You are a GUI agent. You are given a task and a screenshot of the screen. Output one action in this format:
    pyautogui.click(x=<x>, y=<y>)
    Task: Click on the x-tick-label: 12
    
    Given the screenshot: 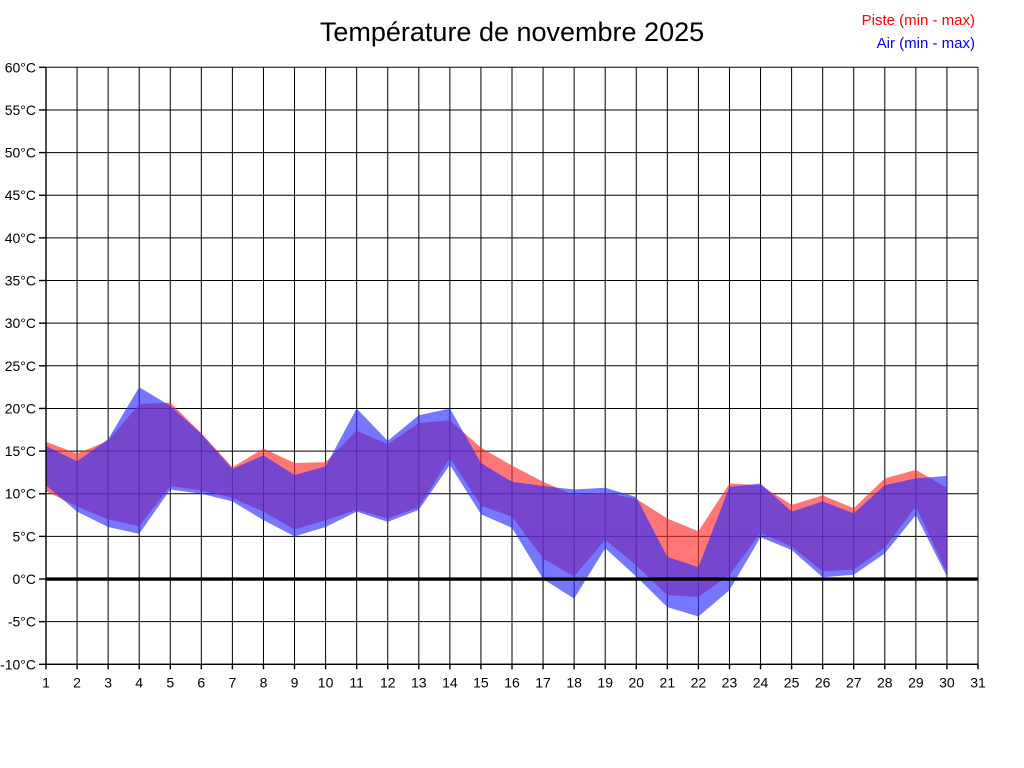 What is the action you would take?
    pyautogui.click(x=388, y=682)
    